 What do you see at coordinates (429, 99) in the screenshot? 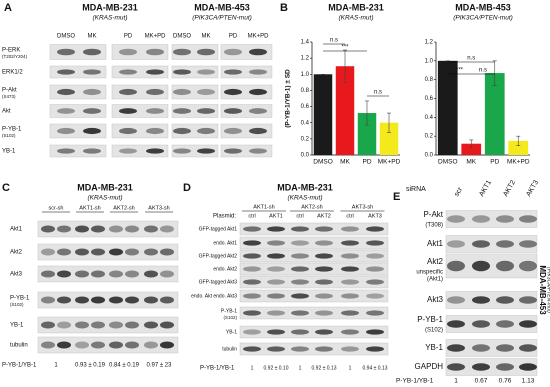
I see `y-tick-label: 0.6` at bounding box center [429, 99].